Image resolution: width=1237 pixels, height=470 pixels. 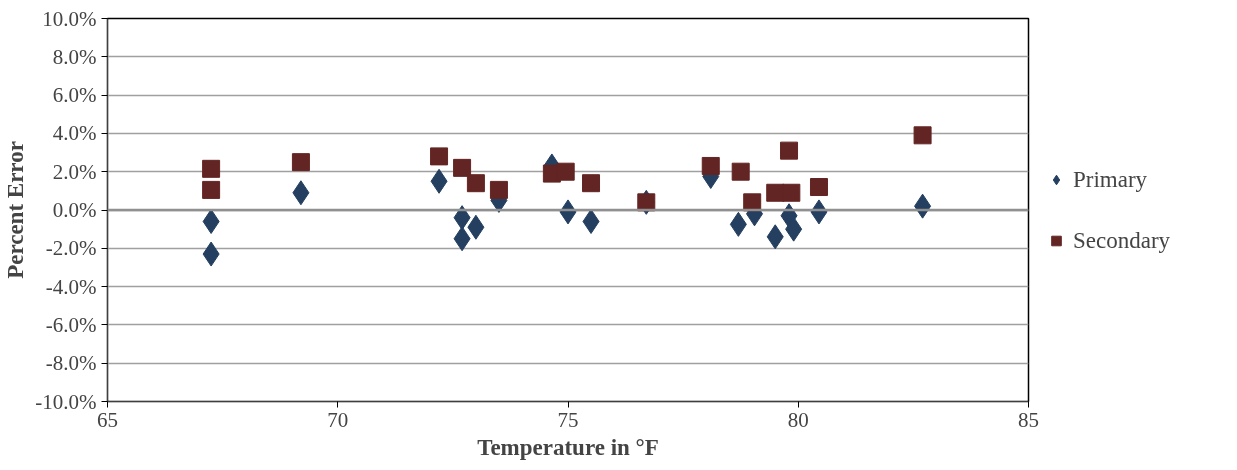 I want to click on y-axis-title: Percent Error, so click(x=16, y=210).